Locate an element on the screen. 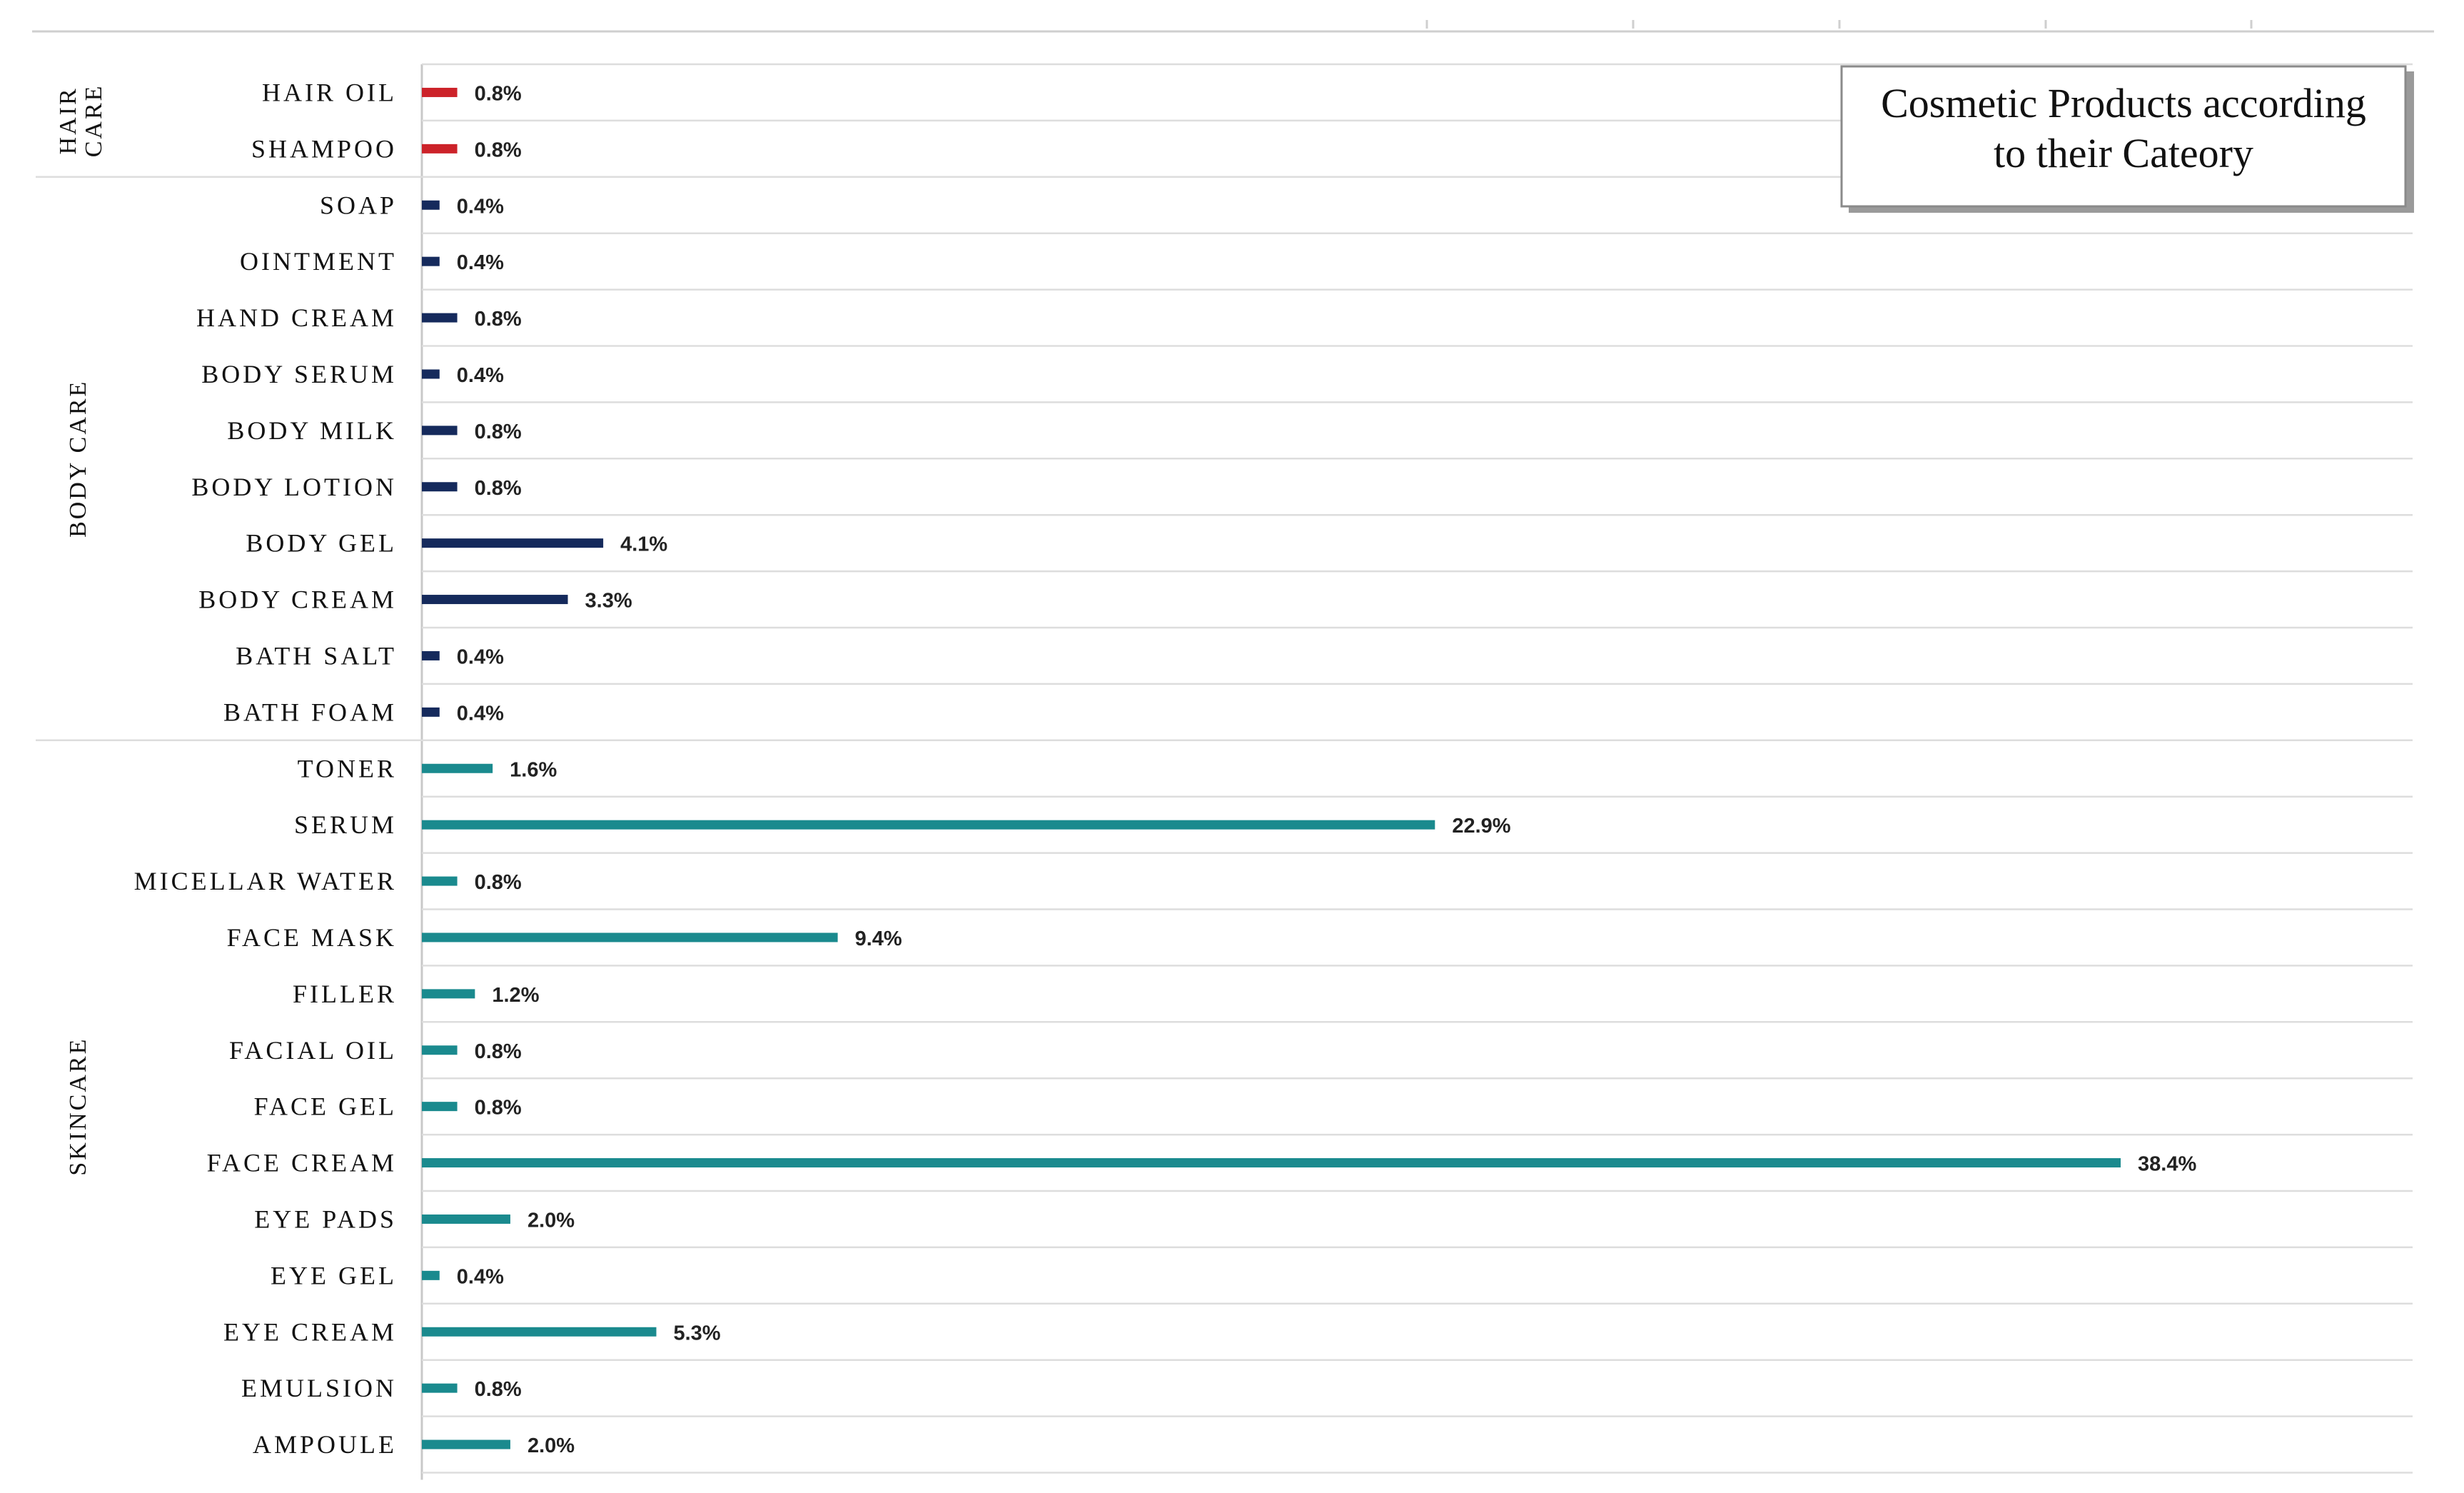  value-label-body-milk: 0.8% is located at coordinates (498, 432).